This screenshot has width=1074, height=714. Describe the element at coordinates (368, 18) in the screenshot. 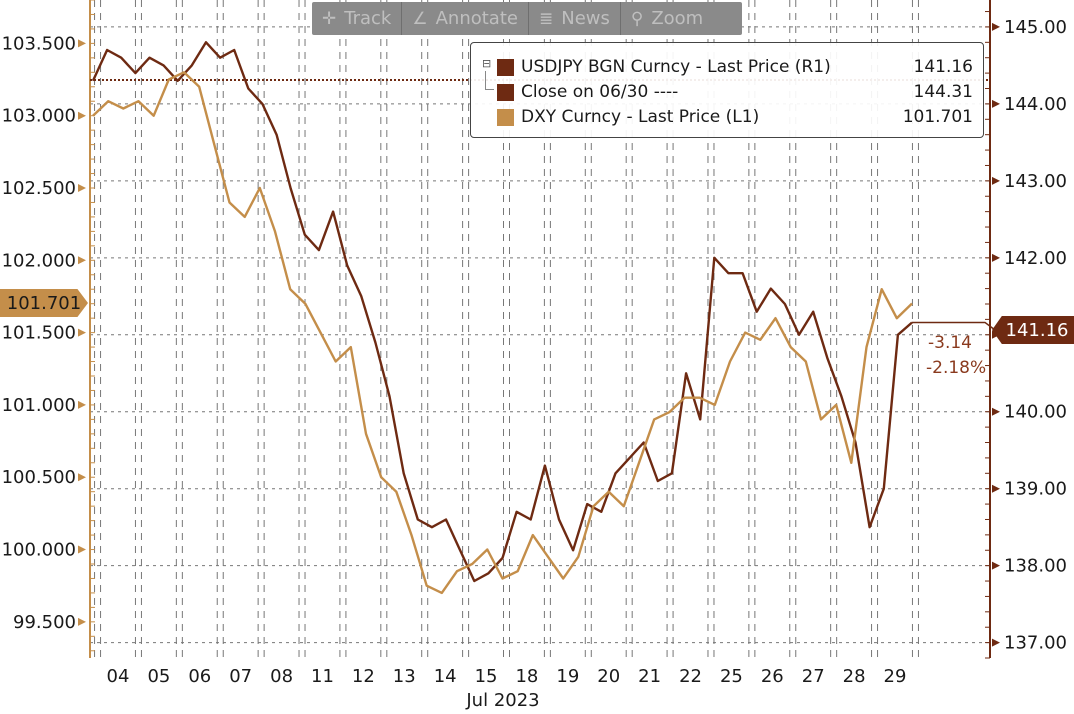

I see `track-label: Track` at that location.